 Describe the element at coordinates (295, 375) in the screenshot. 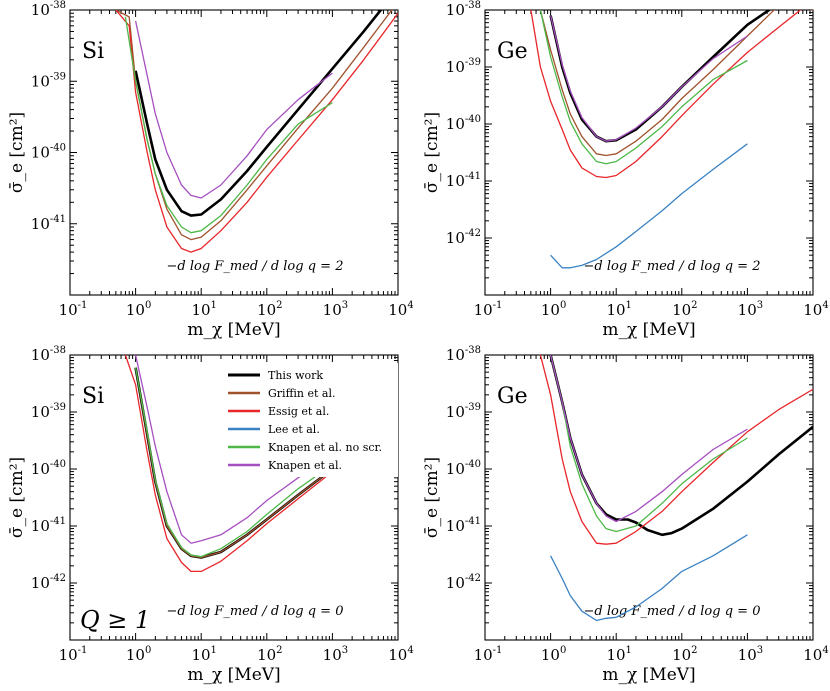

I see `legend-label: This work` at that location.